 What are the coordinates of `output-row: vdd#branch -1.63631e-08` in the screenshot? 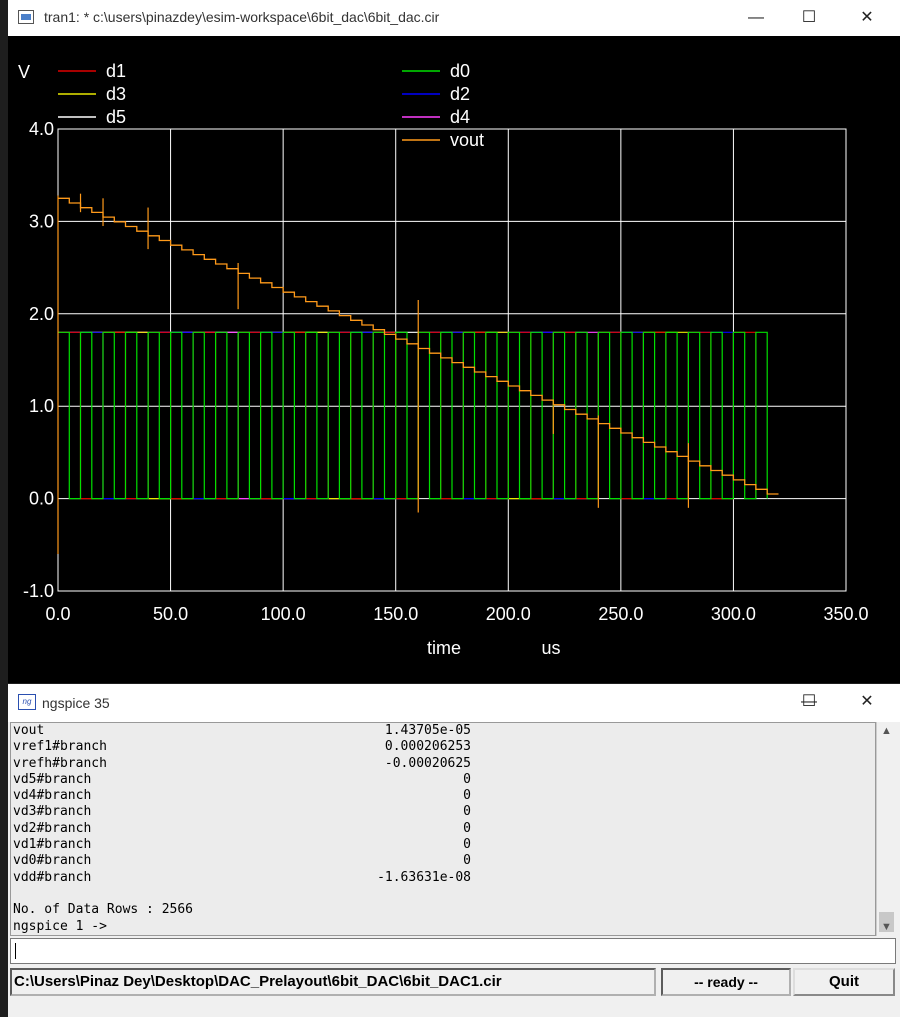 It's located at (443, 878).